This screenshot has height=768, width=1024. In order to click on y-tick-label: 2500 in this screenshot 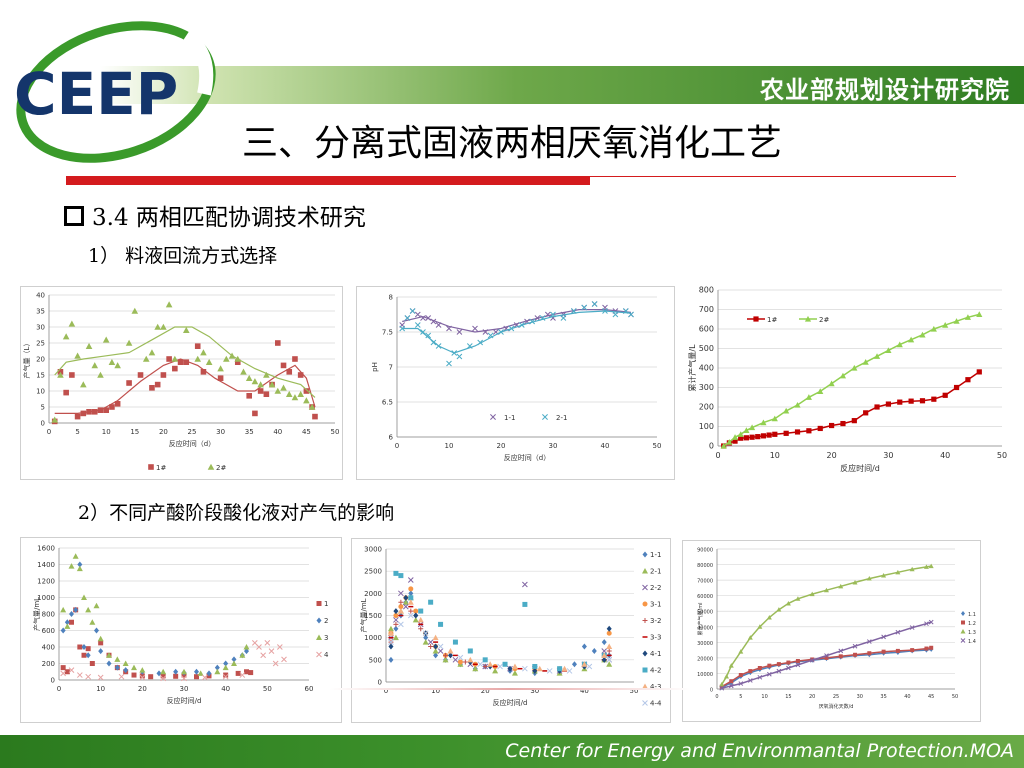, I will do `click(373, 572)`.